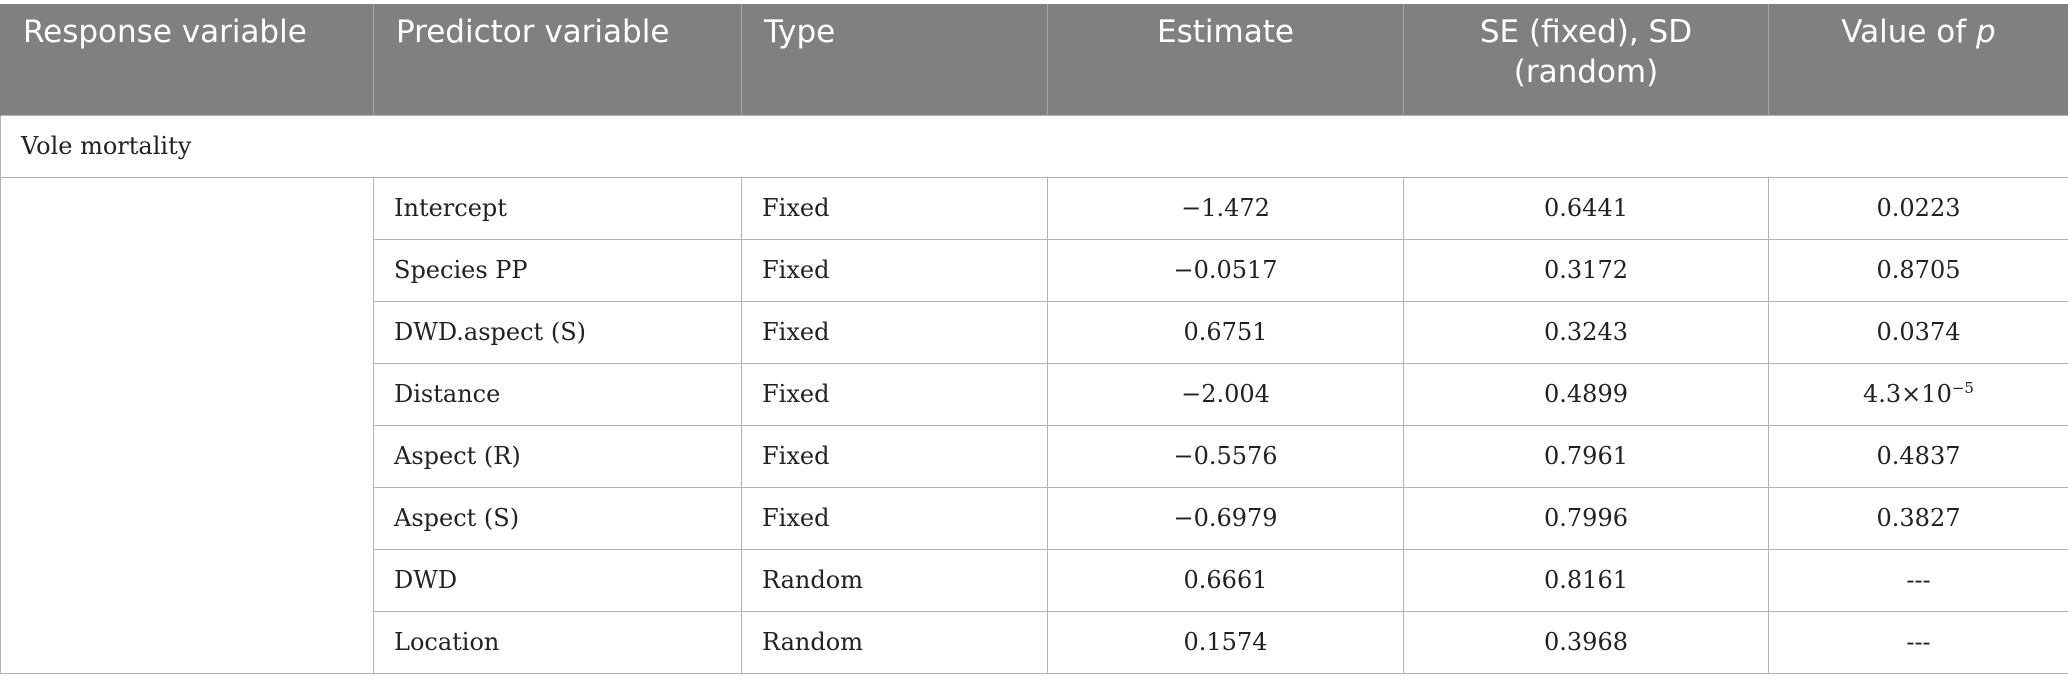 Image resolution: width=2068 pixels, height=687 pixels. Describe the element at coordinates (1586, 456) in the screenshot. I see `se-cell: 0.7961` at that location.